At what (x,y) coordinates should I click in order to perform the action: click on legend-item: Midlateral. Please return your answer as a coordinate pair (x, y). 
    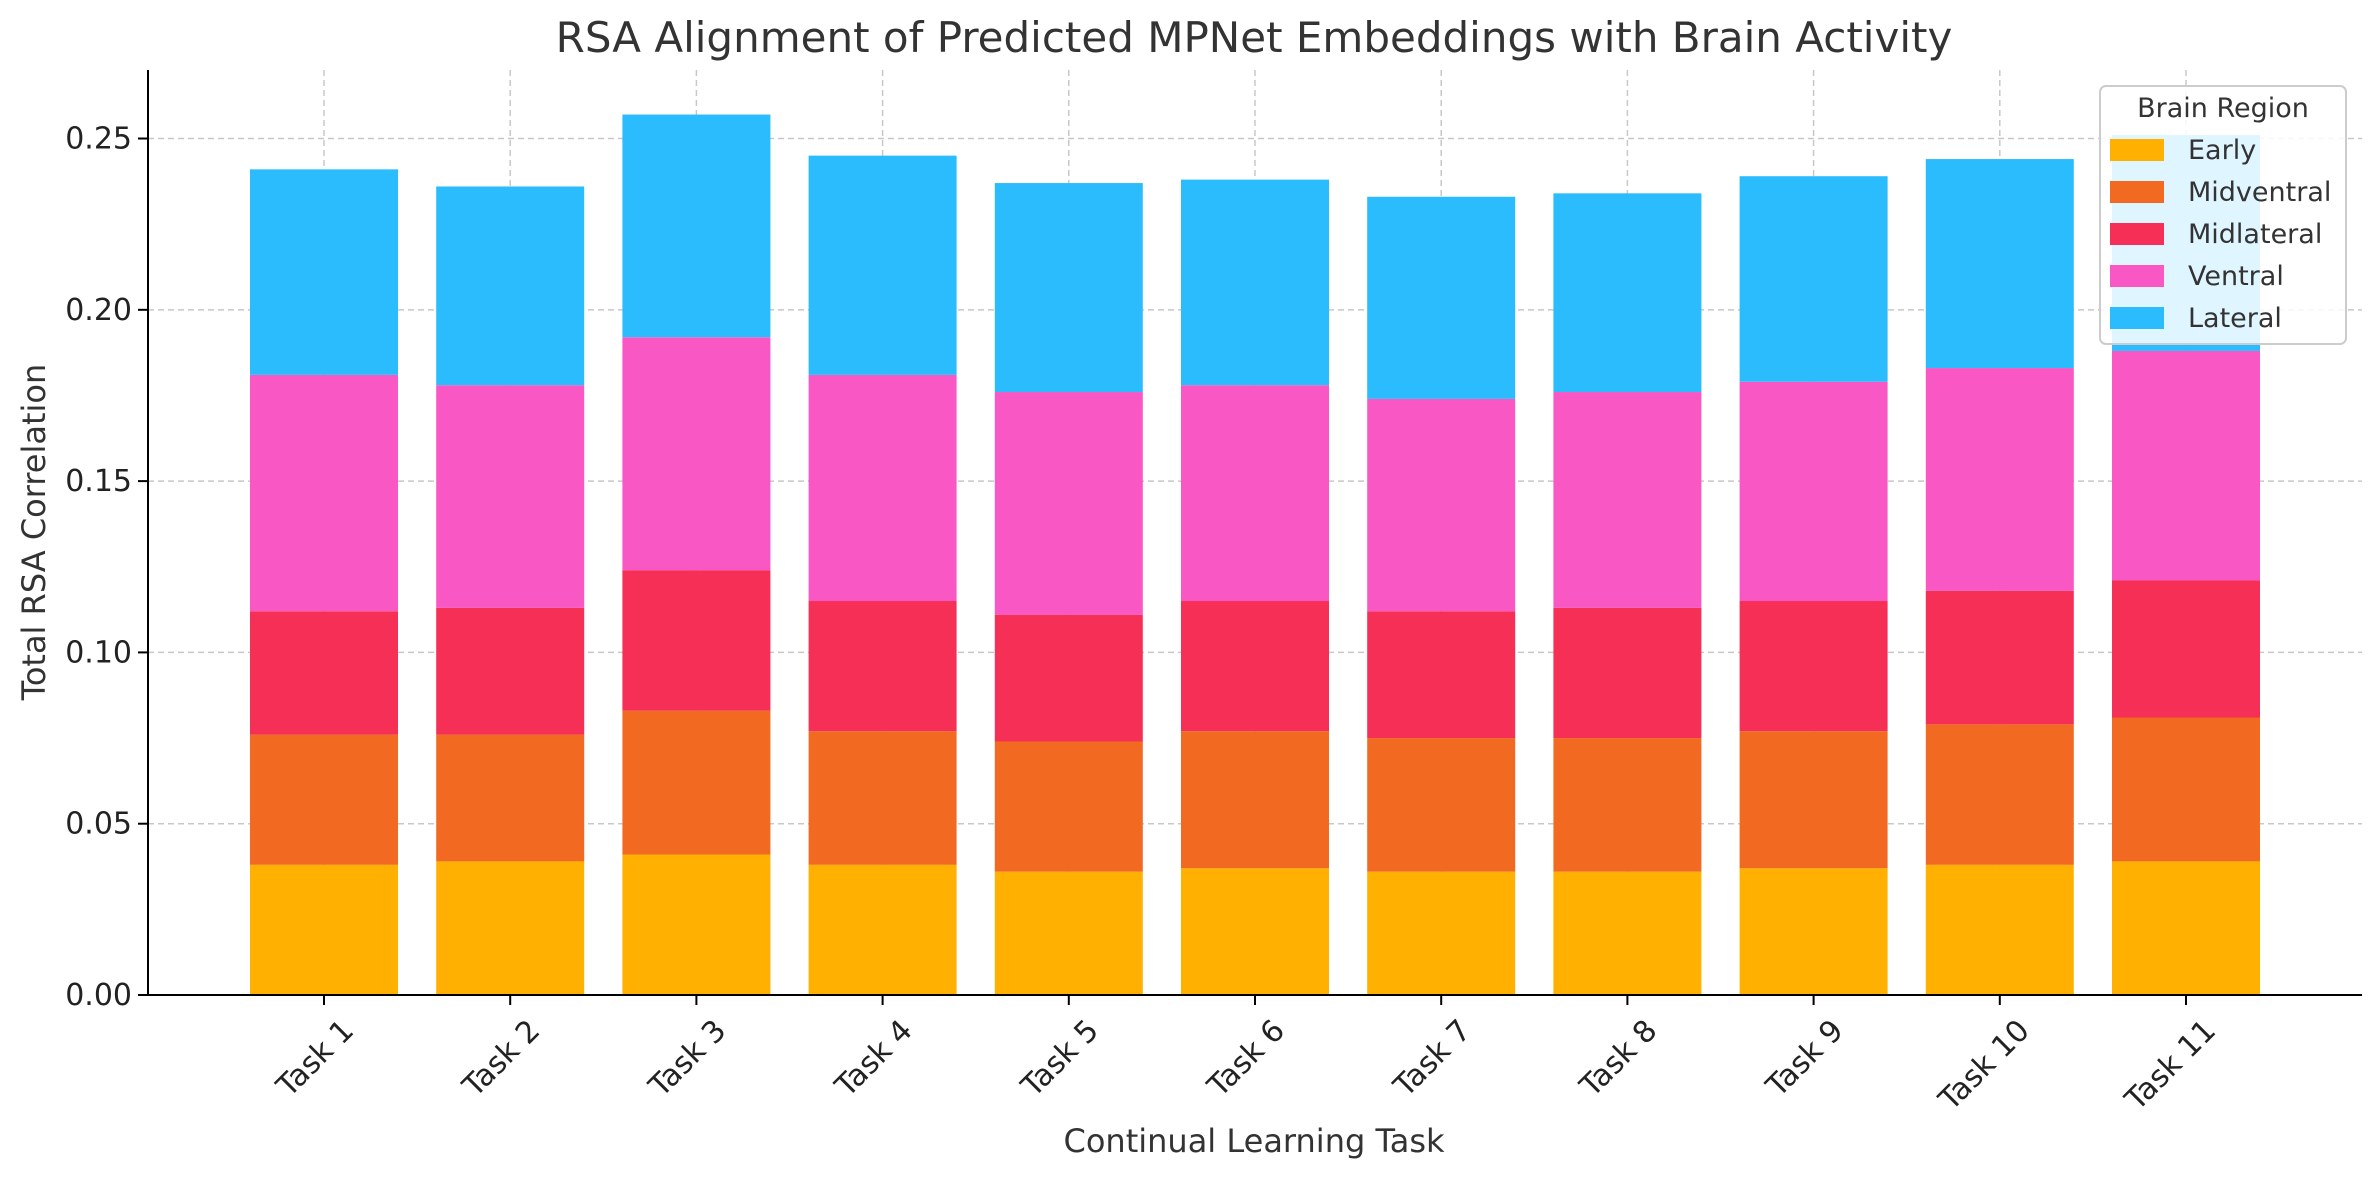
    Looking at the image, I should click on (2216, 234).